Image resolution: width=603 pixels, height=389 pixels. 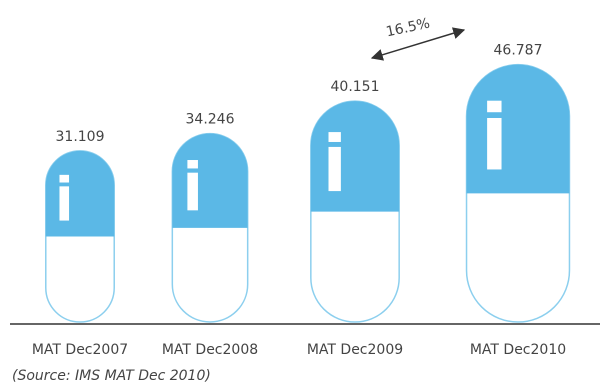 I want to click on x-tick-label: MAT Dec2008, so click(x=210, y=350).